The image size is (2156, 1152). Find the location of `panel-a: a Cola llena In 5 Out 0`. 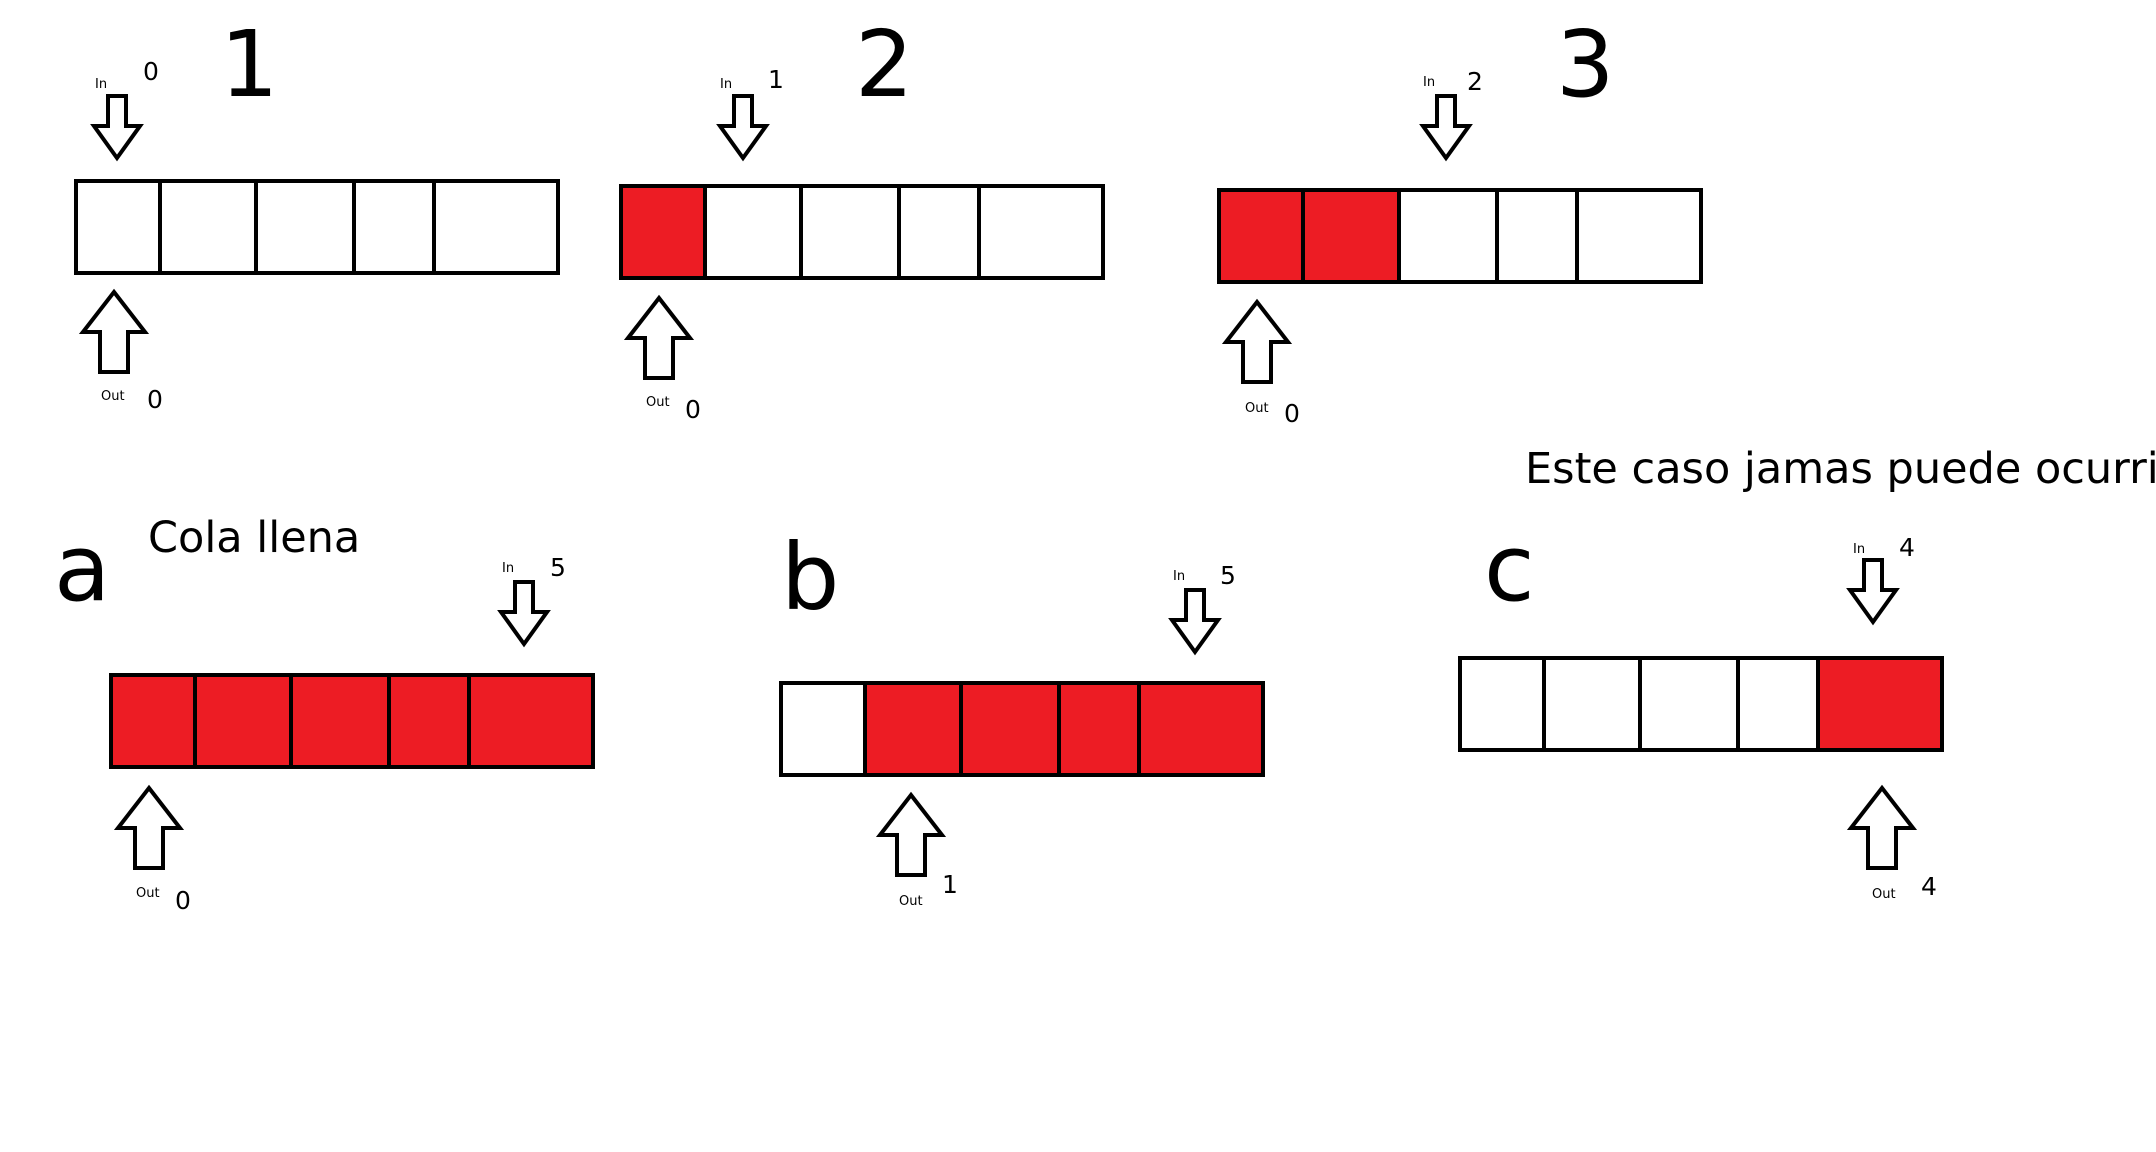

panel-a: a Cola llena In 5 Out 0 is located at coordinates (324, 714).